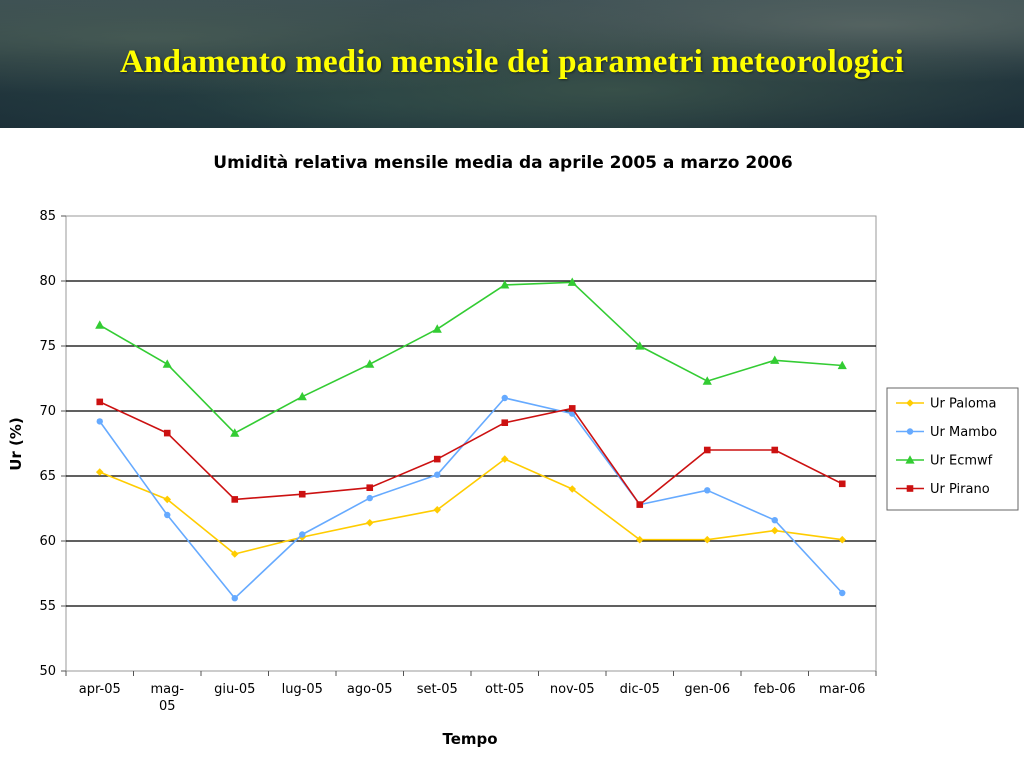  I want to click on x-tick-label: mar-06, so click(842, 689).